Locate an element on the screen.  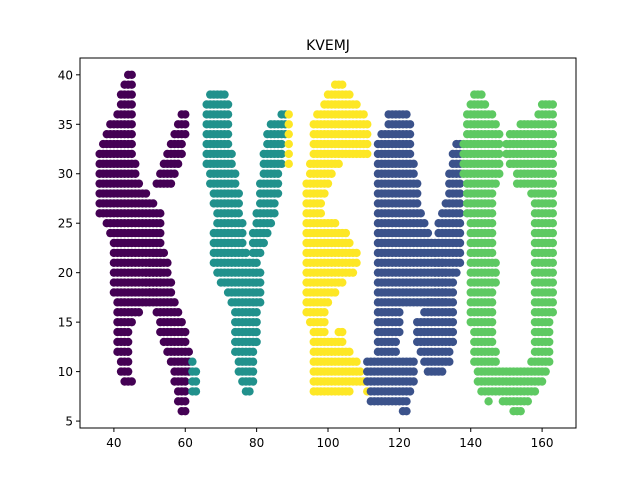
y-tick-label: 15 is located at coordinates (65, 323).